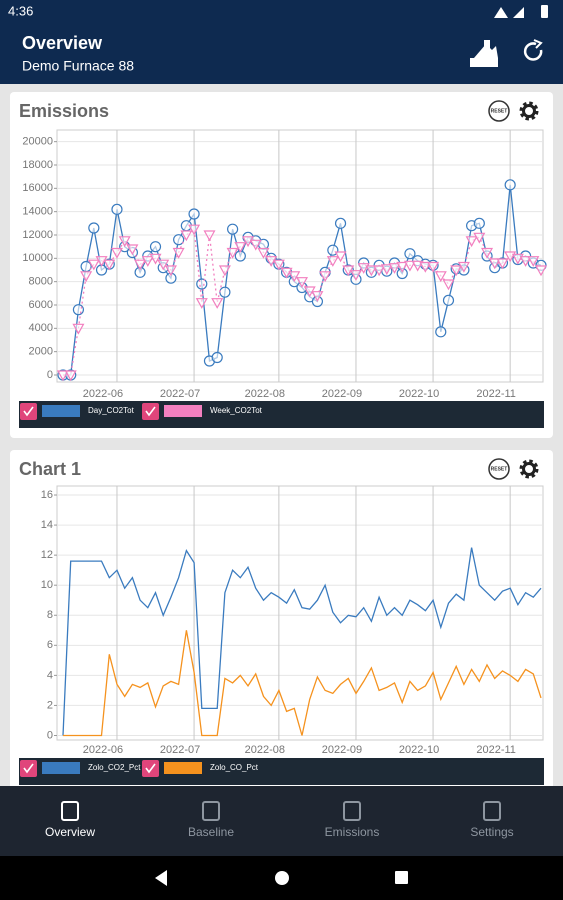 This screenshot has height=900, width=563. I want to click on y-tick-label: 16, so click(47, 495).